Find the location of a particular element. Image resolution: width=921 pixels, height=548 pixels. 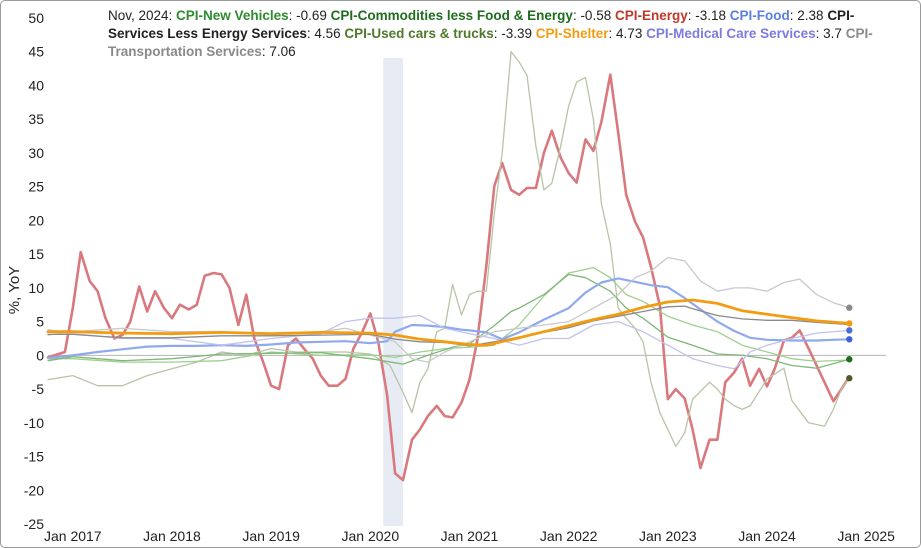

y-tick-label: 10 is located at coordinates (36, 288).